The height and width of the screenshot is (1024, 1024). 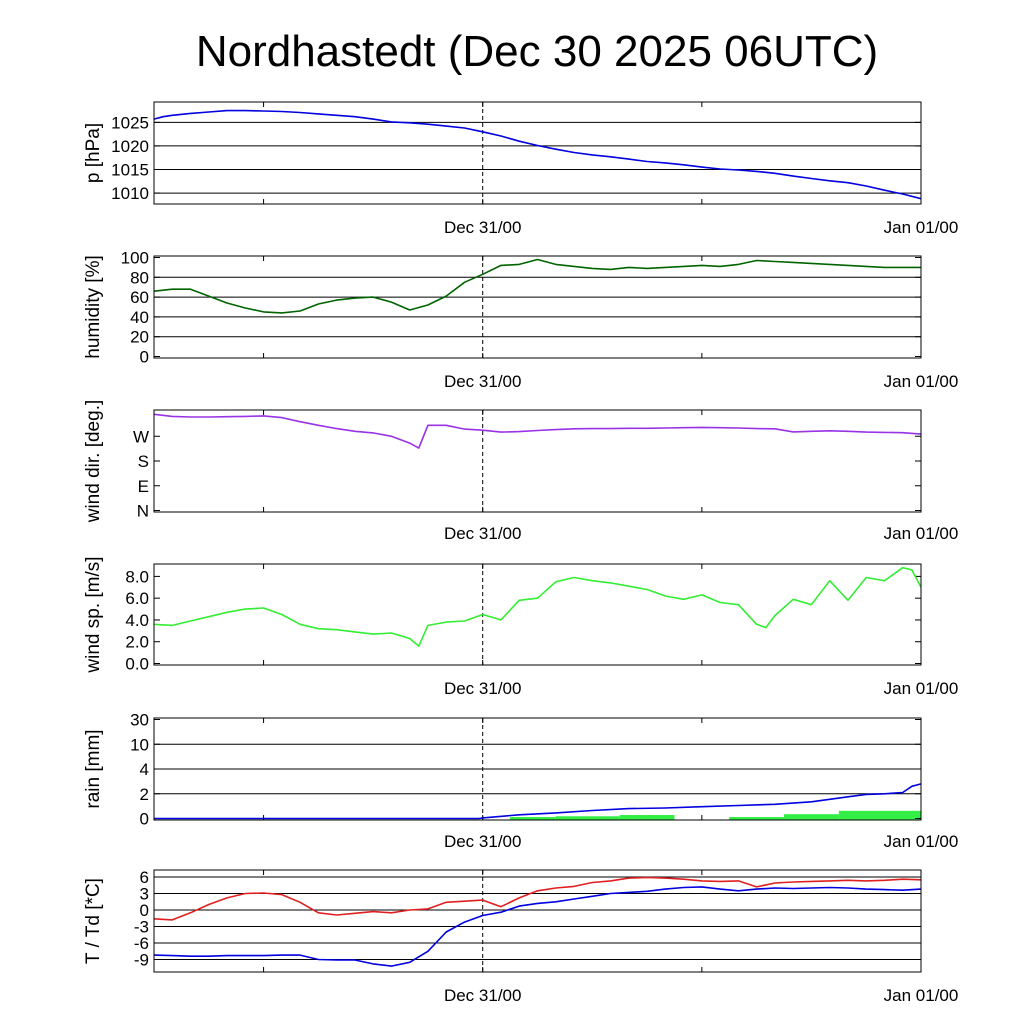 What do you see at coordinates (538, 801) in the screenshot?
I see `series-accumulated-precipitation` at bounding box center [538, 801].